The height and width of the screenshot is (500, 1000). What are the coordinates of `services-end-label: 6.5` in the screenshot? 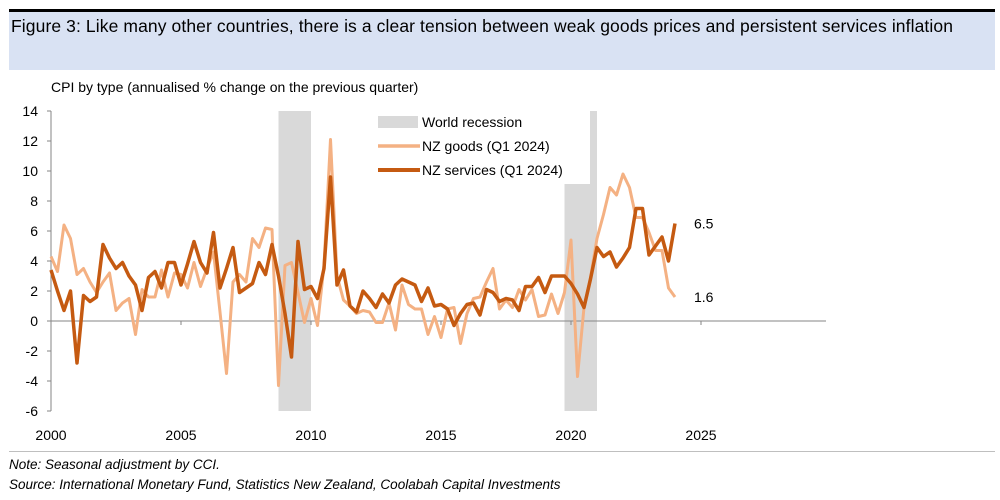 It's located at (704, 224).